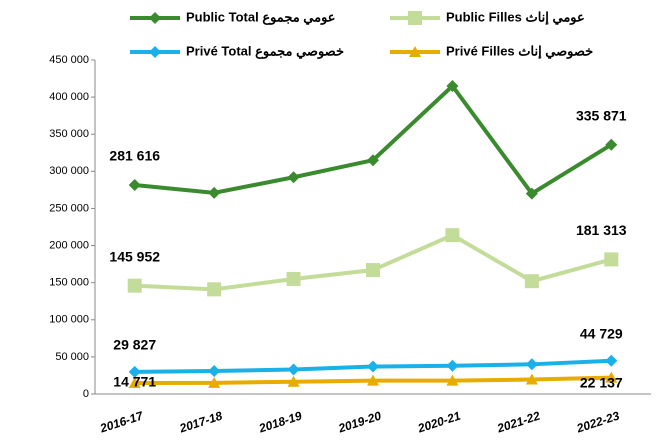  What do you see at coordinates (261, 17) in the screenshot?
I see `legend-label: Public Total عومي مجموع` at bounding box center [261, 17].